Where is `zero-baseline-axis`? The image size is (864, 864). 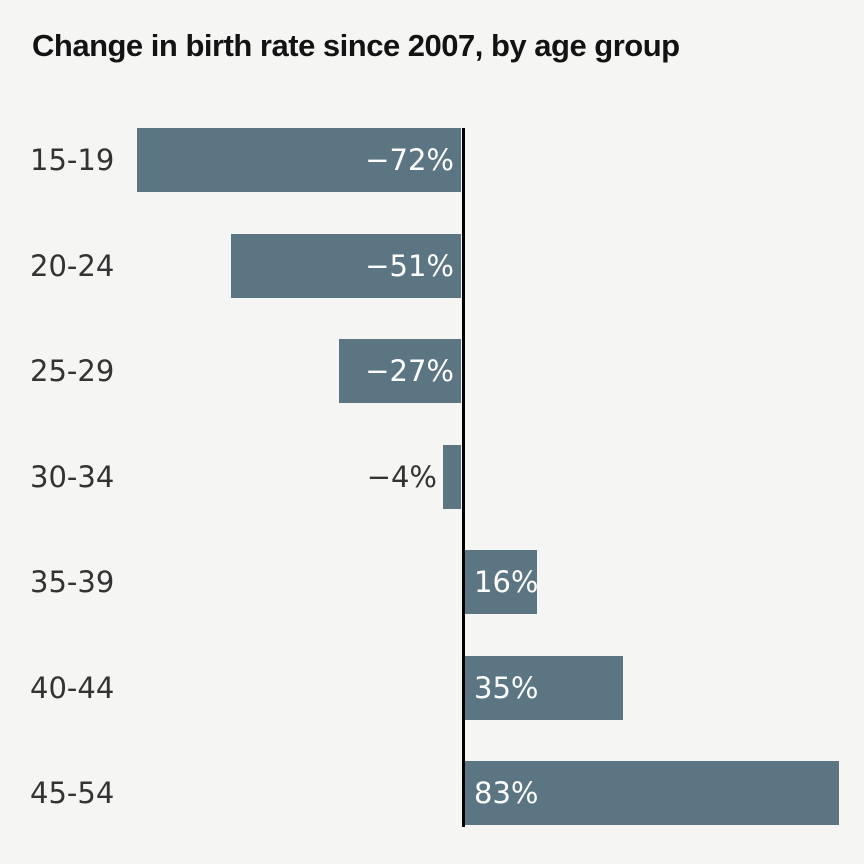 zero-baseline-axis is located at coordinates (463, 477).